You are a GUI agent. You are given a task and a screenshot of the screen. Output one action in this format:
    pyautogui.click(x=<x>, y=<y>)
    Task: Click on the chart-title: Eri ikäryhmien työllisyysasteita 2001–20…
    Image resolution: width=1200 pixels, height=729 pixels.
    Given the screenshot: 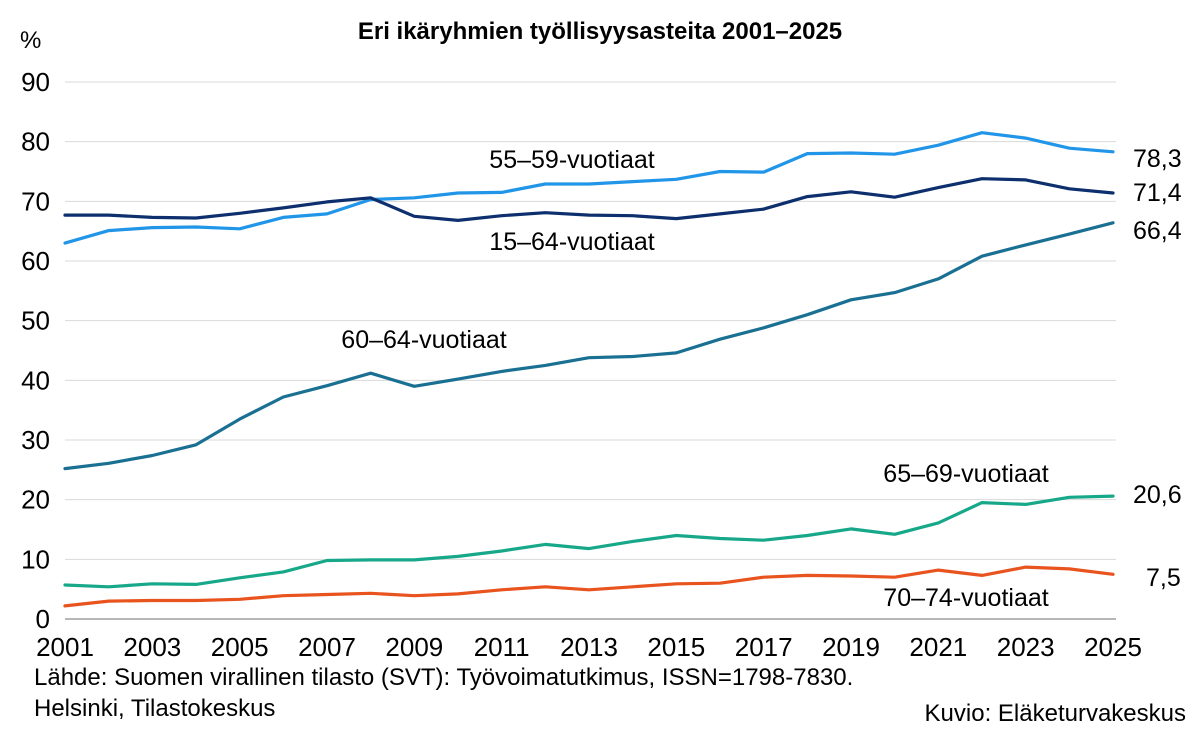 What is the action you would take?
    pyautogui.click(x=600, y=31)
    